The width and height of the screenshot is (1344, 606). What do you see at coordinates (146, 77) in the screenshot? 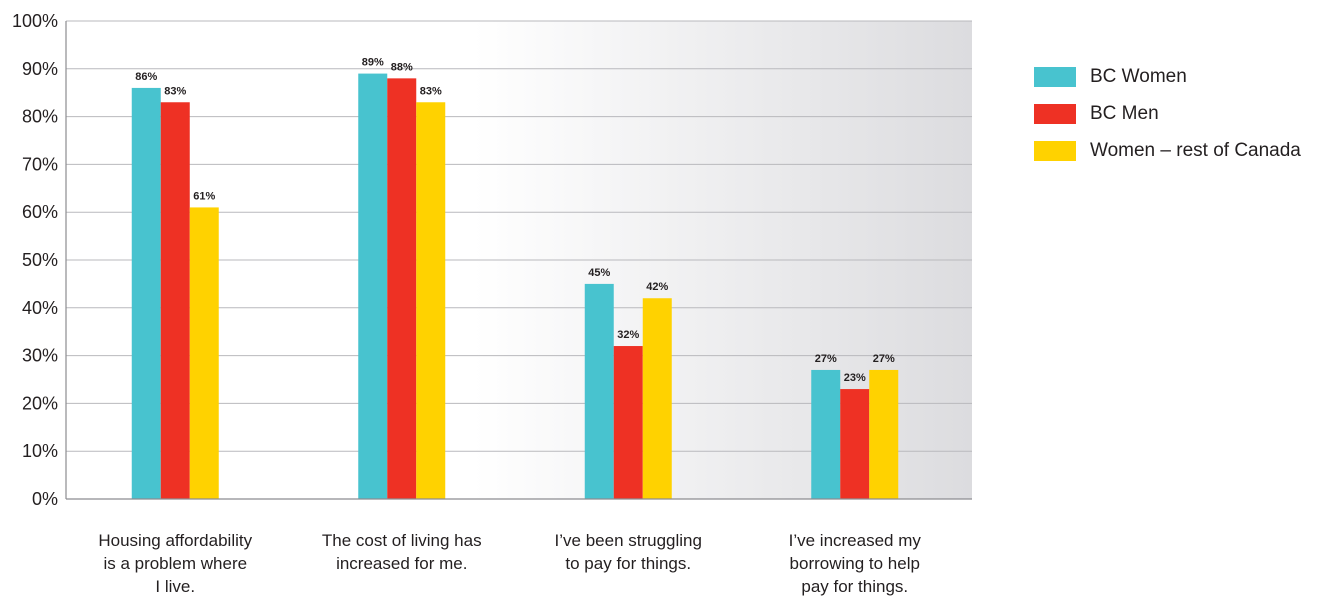
I see `data-label: 86%` at bounding box center [146, 77].